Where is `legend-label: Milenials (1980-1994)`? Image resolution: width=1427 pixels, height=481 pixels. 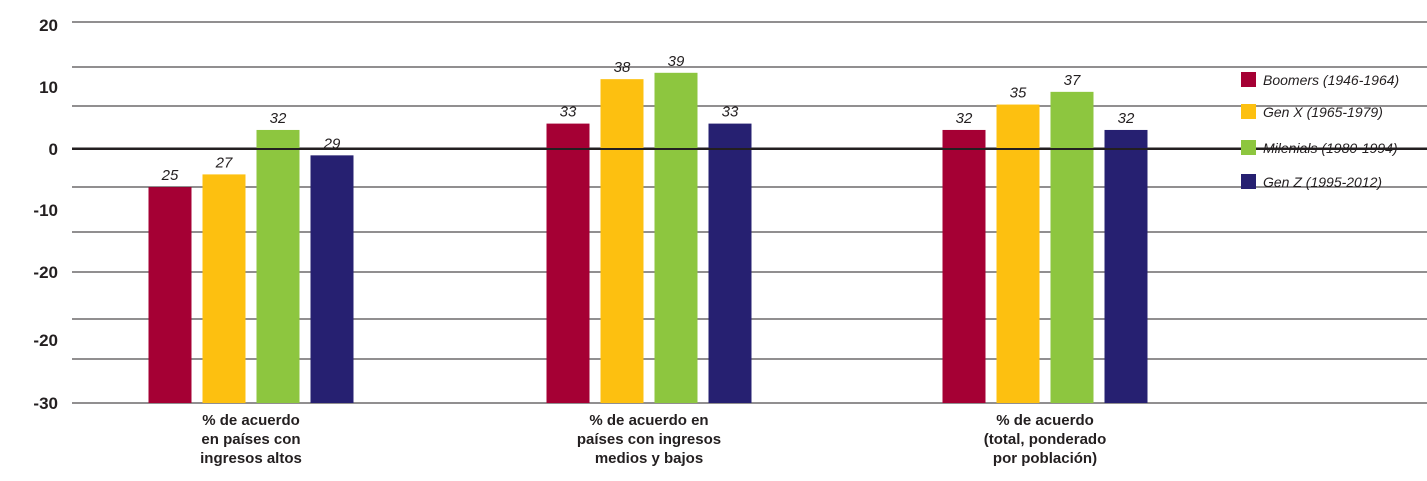 legend-label: Milenials (1980-1994) is located at coordinates (1330, 148).